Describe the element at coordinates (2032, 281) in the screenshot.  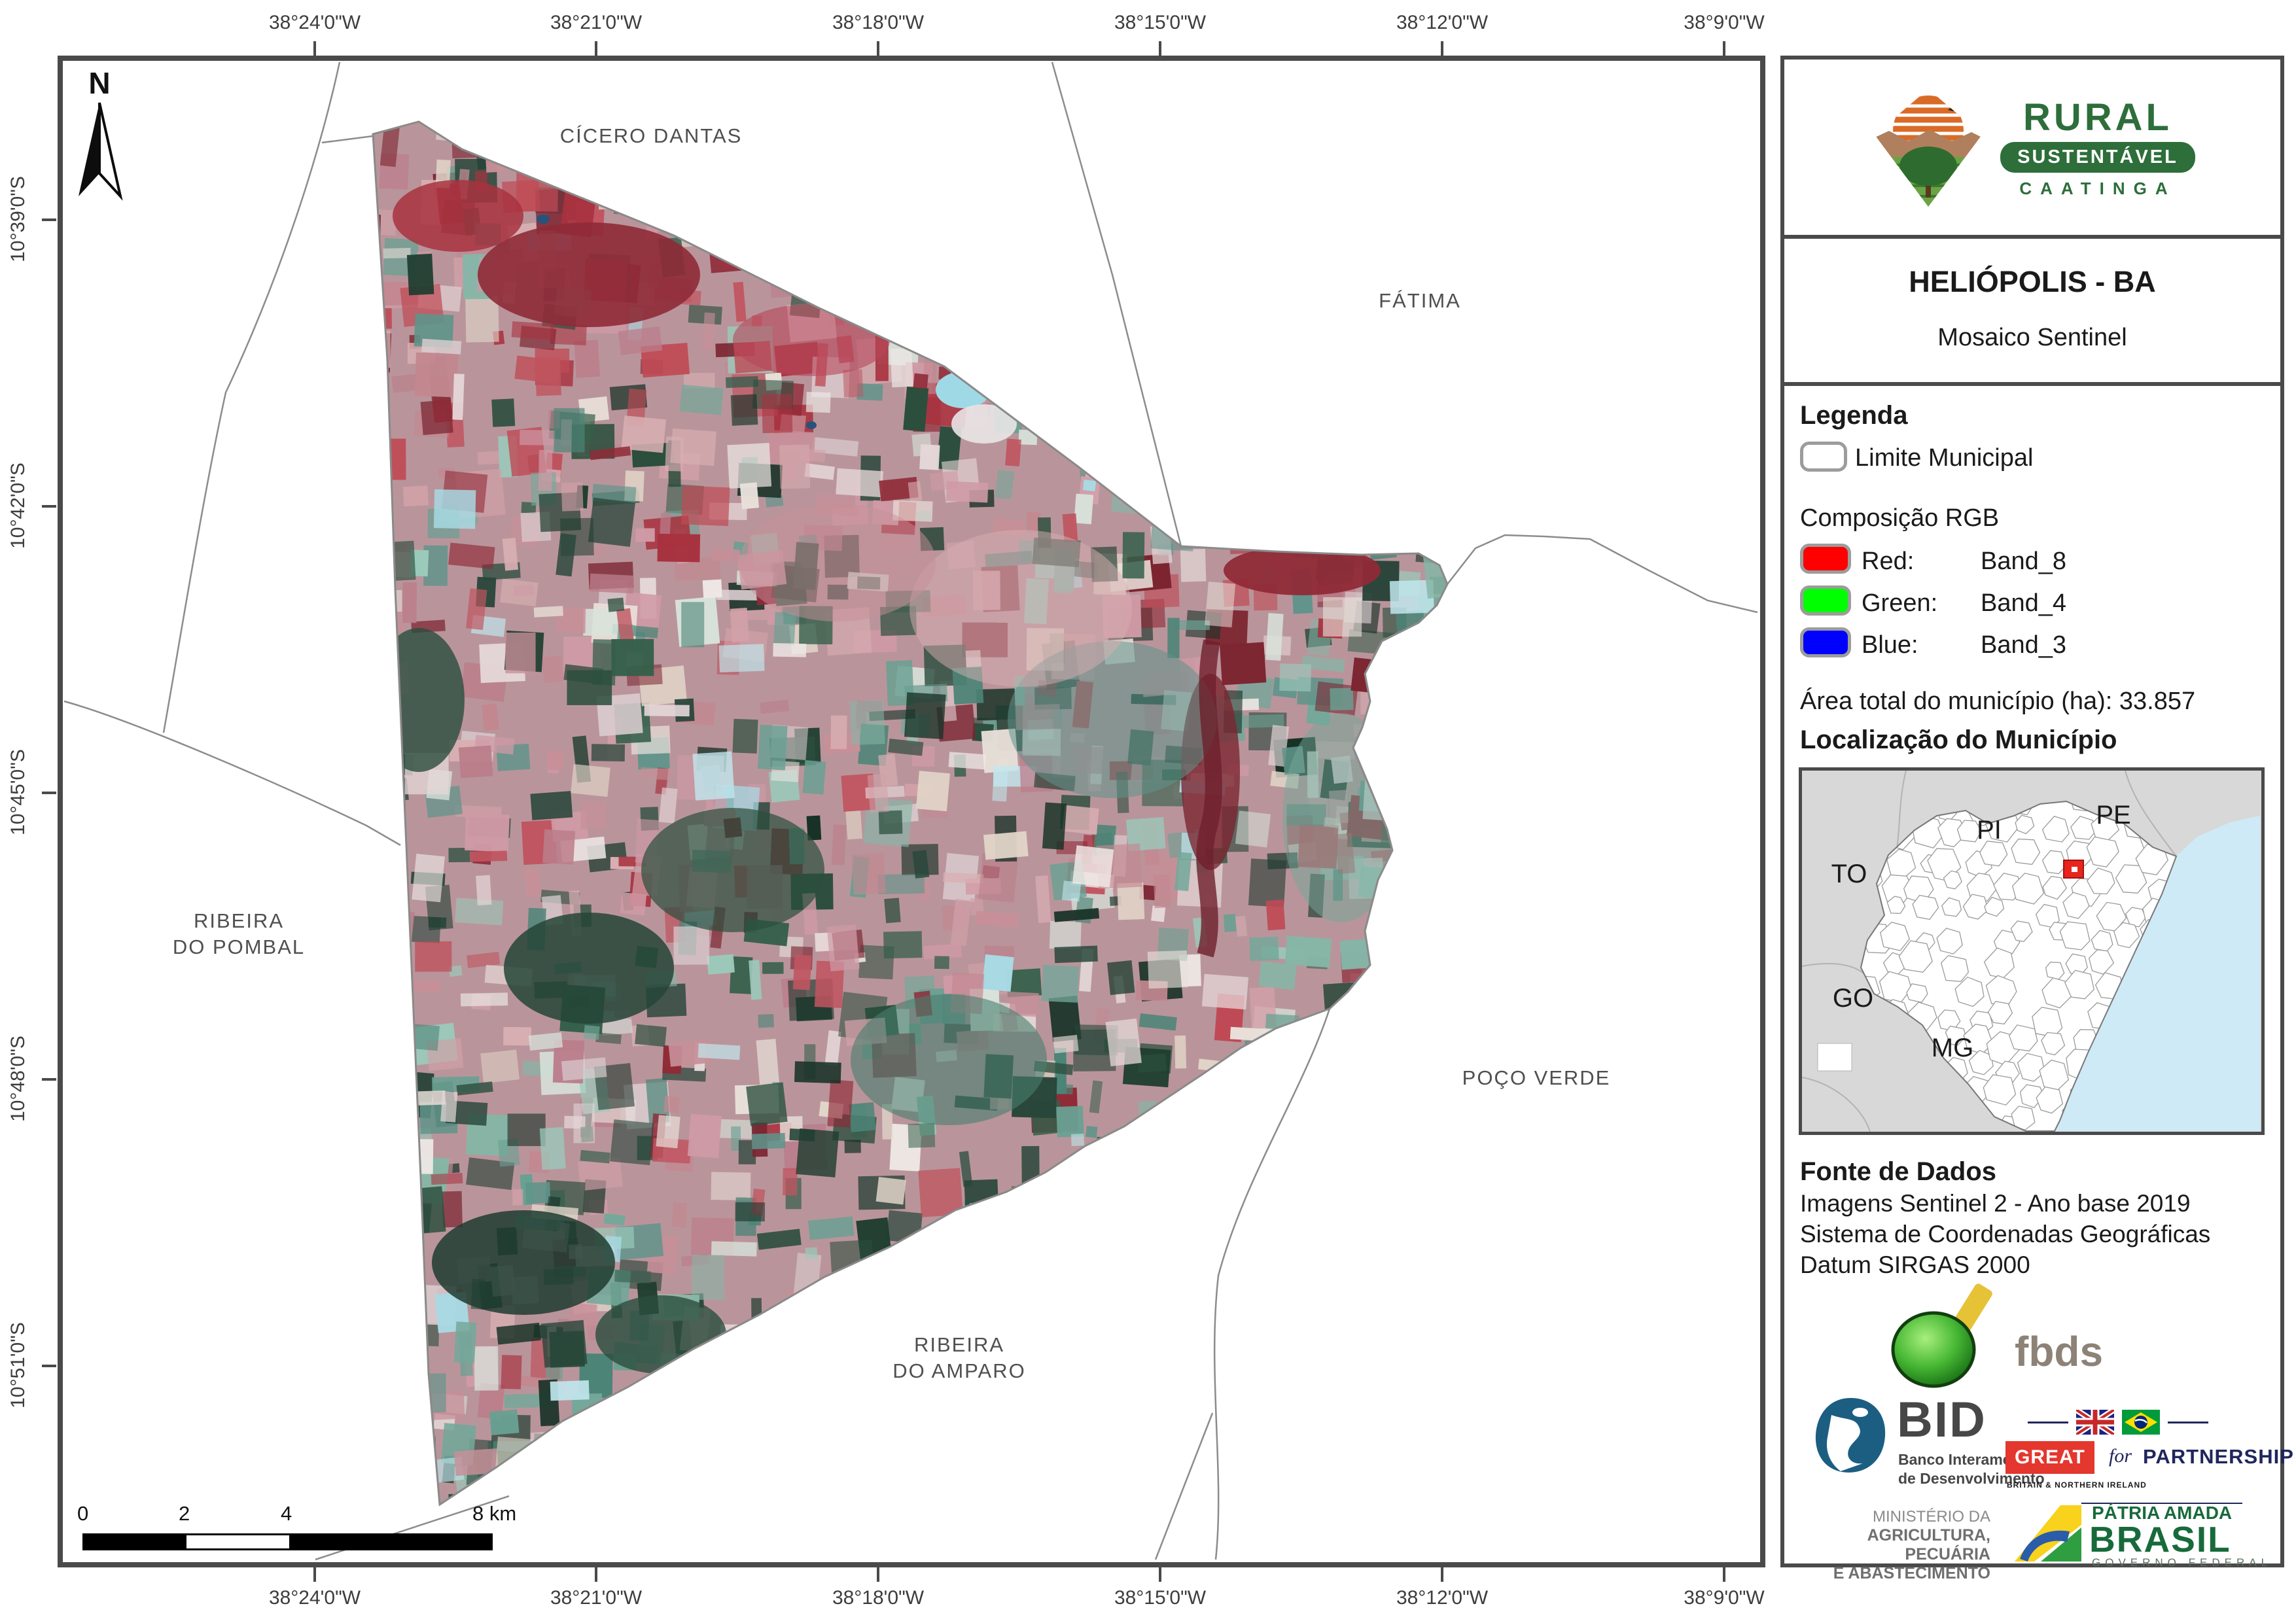
I see `page-title: HELIÓPOLIS - BA` at that location.